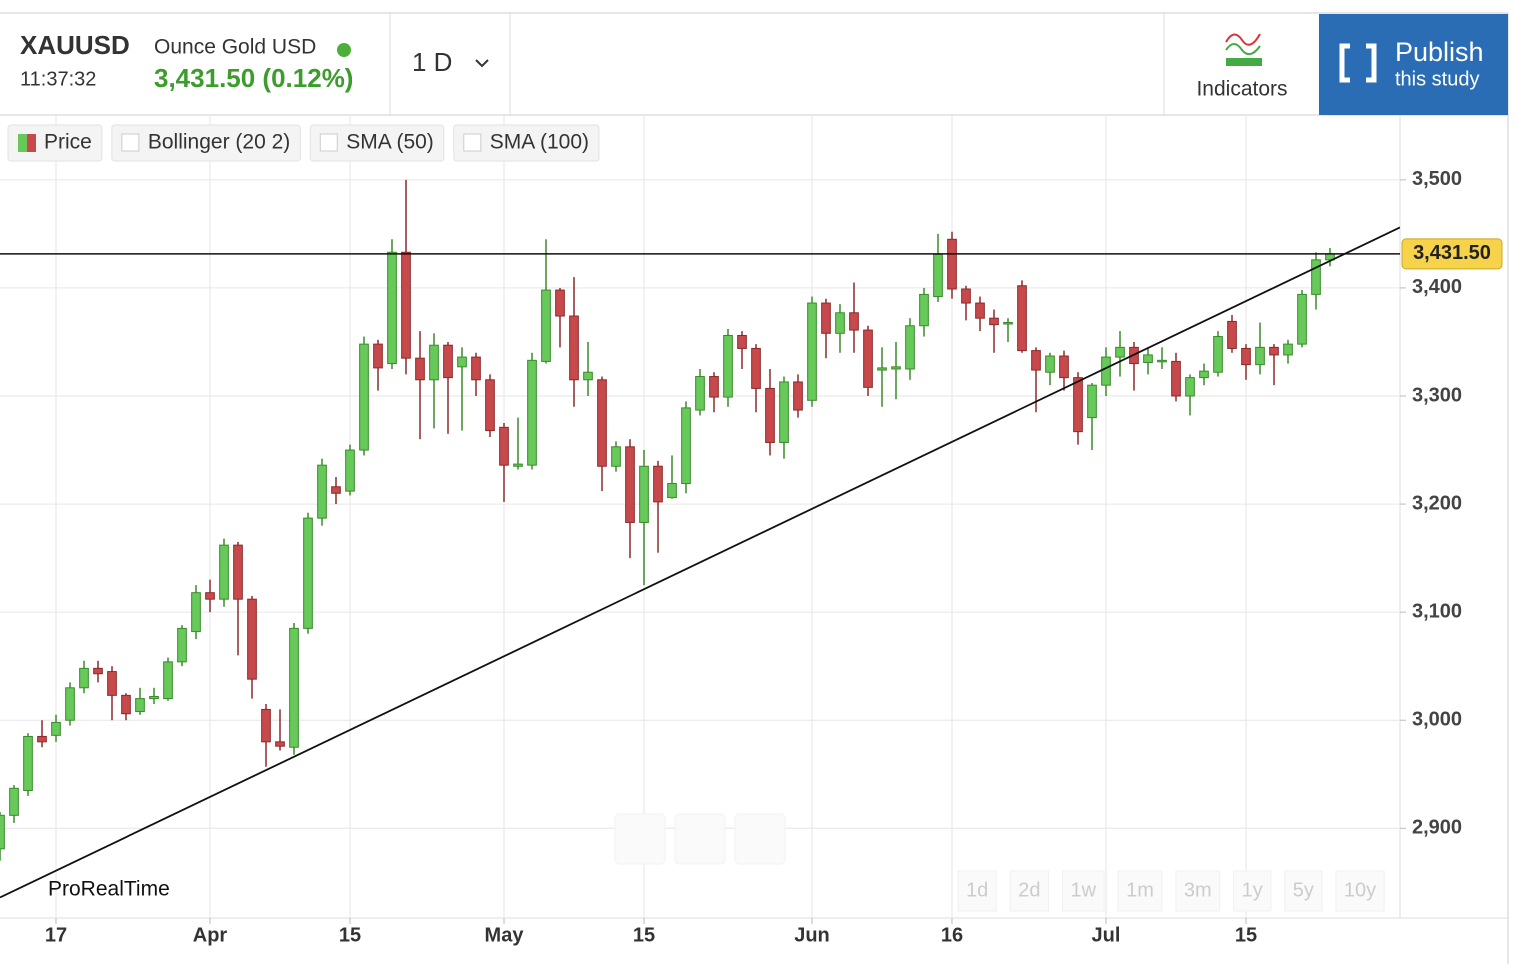 The height and width of the screenshot is (964, 1516). I want to click on publish-sub: this study, so click(1437, 79).